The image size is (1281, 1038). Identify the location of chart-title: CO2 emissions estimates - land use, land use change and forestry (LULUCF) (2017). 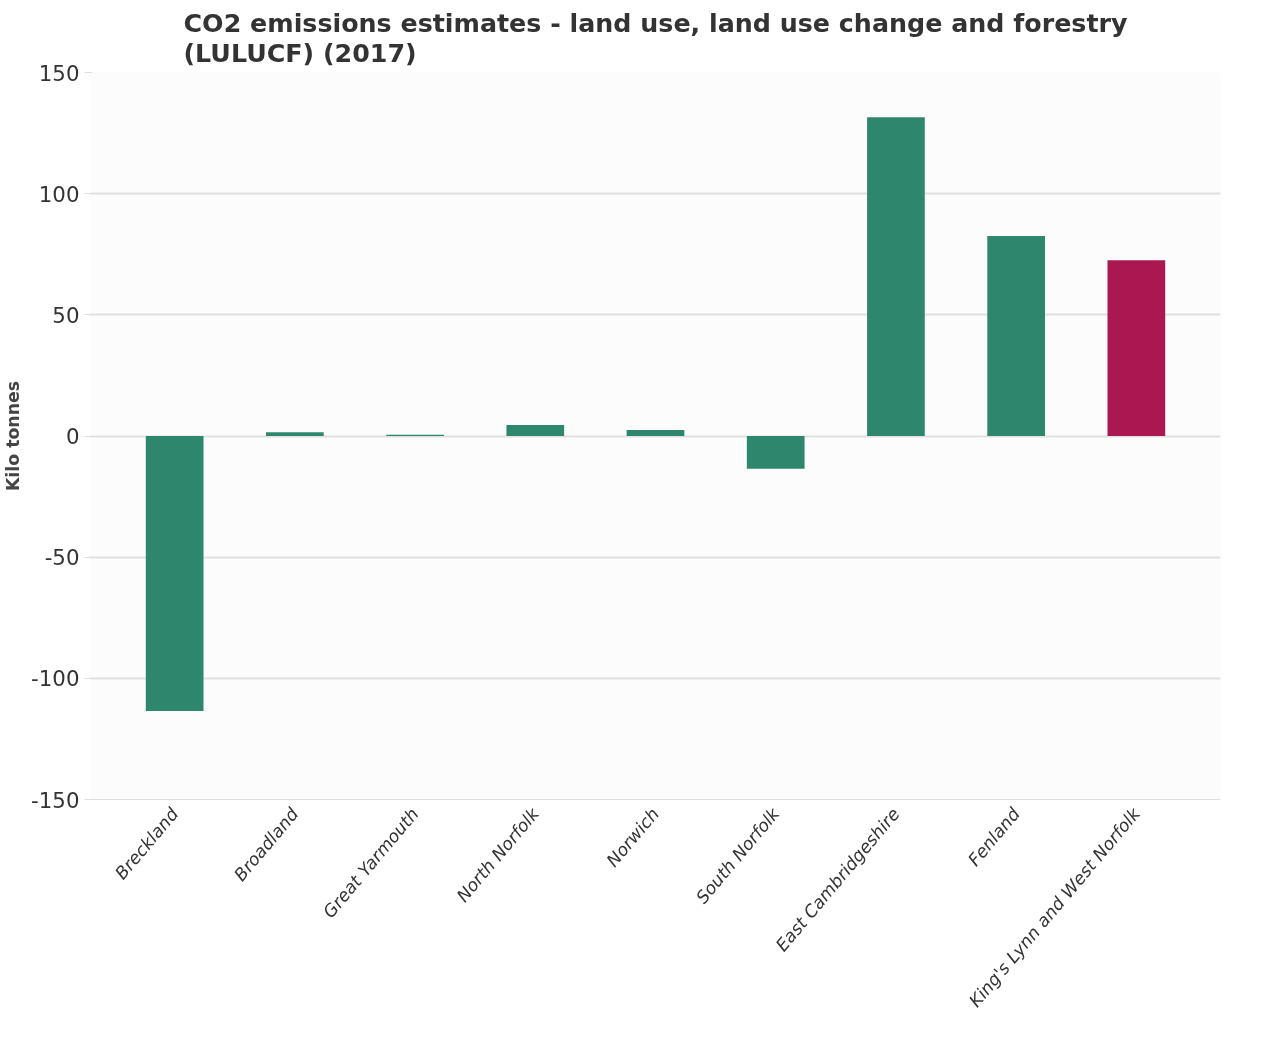
(655, 37).